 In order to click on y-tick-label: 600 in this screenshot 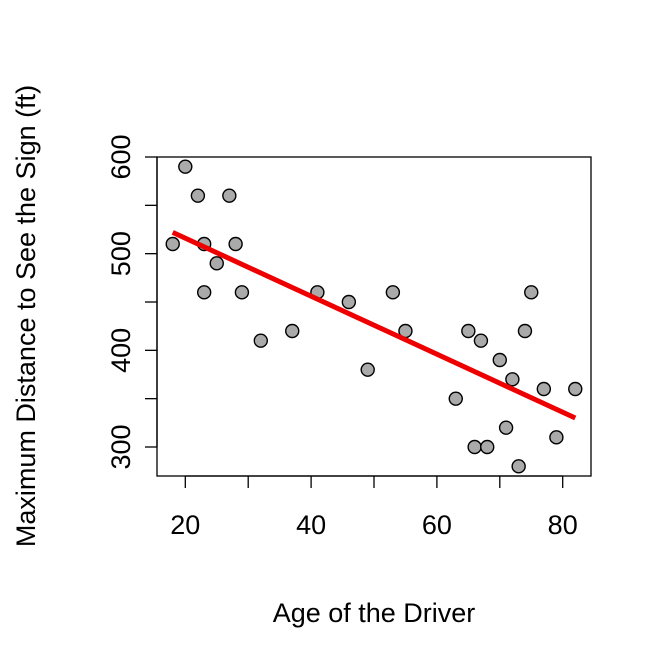, I will do `click(121, 156)`.